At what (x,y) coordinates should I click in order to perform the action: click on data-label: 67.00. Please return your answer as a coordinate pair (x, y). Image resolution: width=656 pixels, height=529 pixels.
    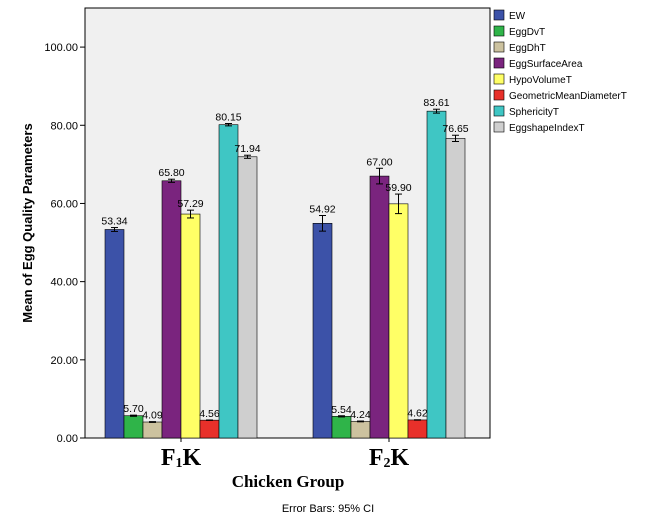
    Looking at the image, I should click on (379, 162).